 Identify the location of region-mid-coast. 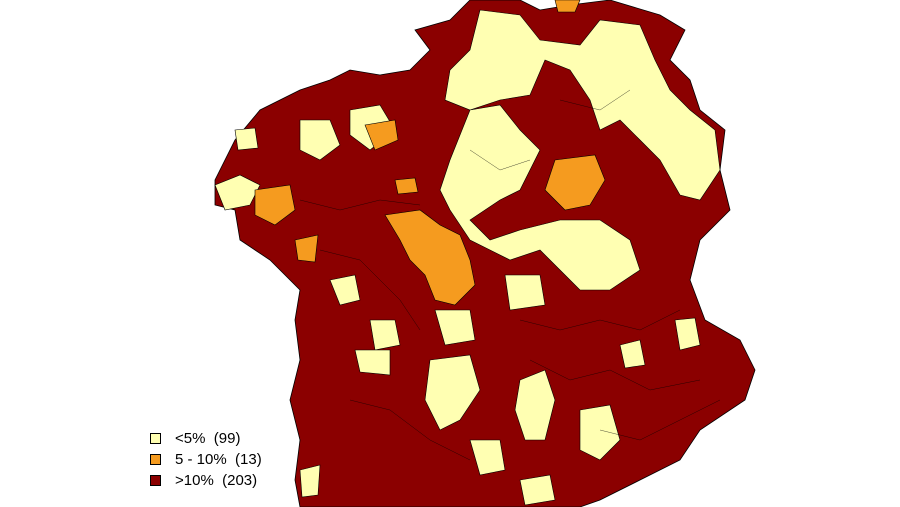
(306, 248).